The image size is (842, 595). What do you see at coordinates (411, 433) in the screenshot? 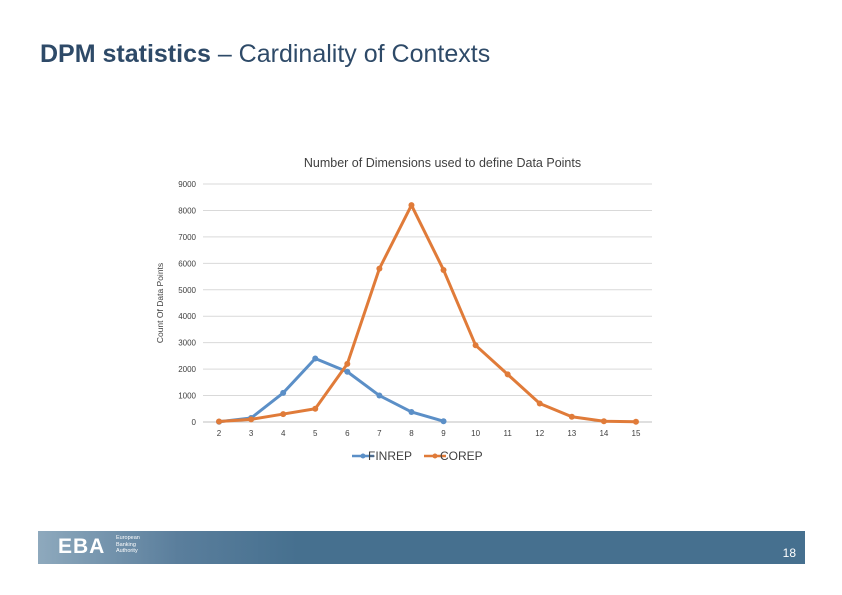
I see `x-tick-label: 8` at bounding box center [411, 433].